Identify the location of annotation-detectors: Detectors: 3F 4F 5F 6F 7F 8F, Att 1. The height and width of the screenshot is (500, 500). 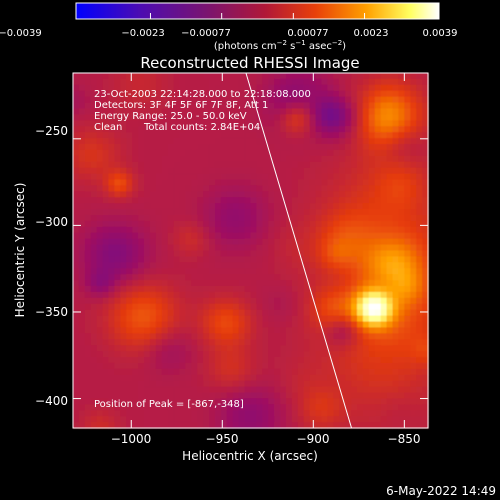
(181, 105).